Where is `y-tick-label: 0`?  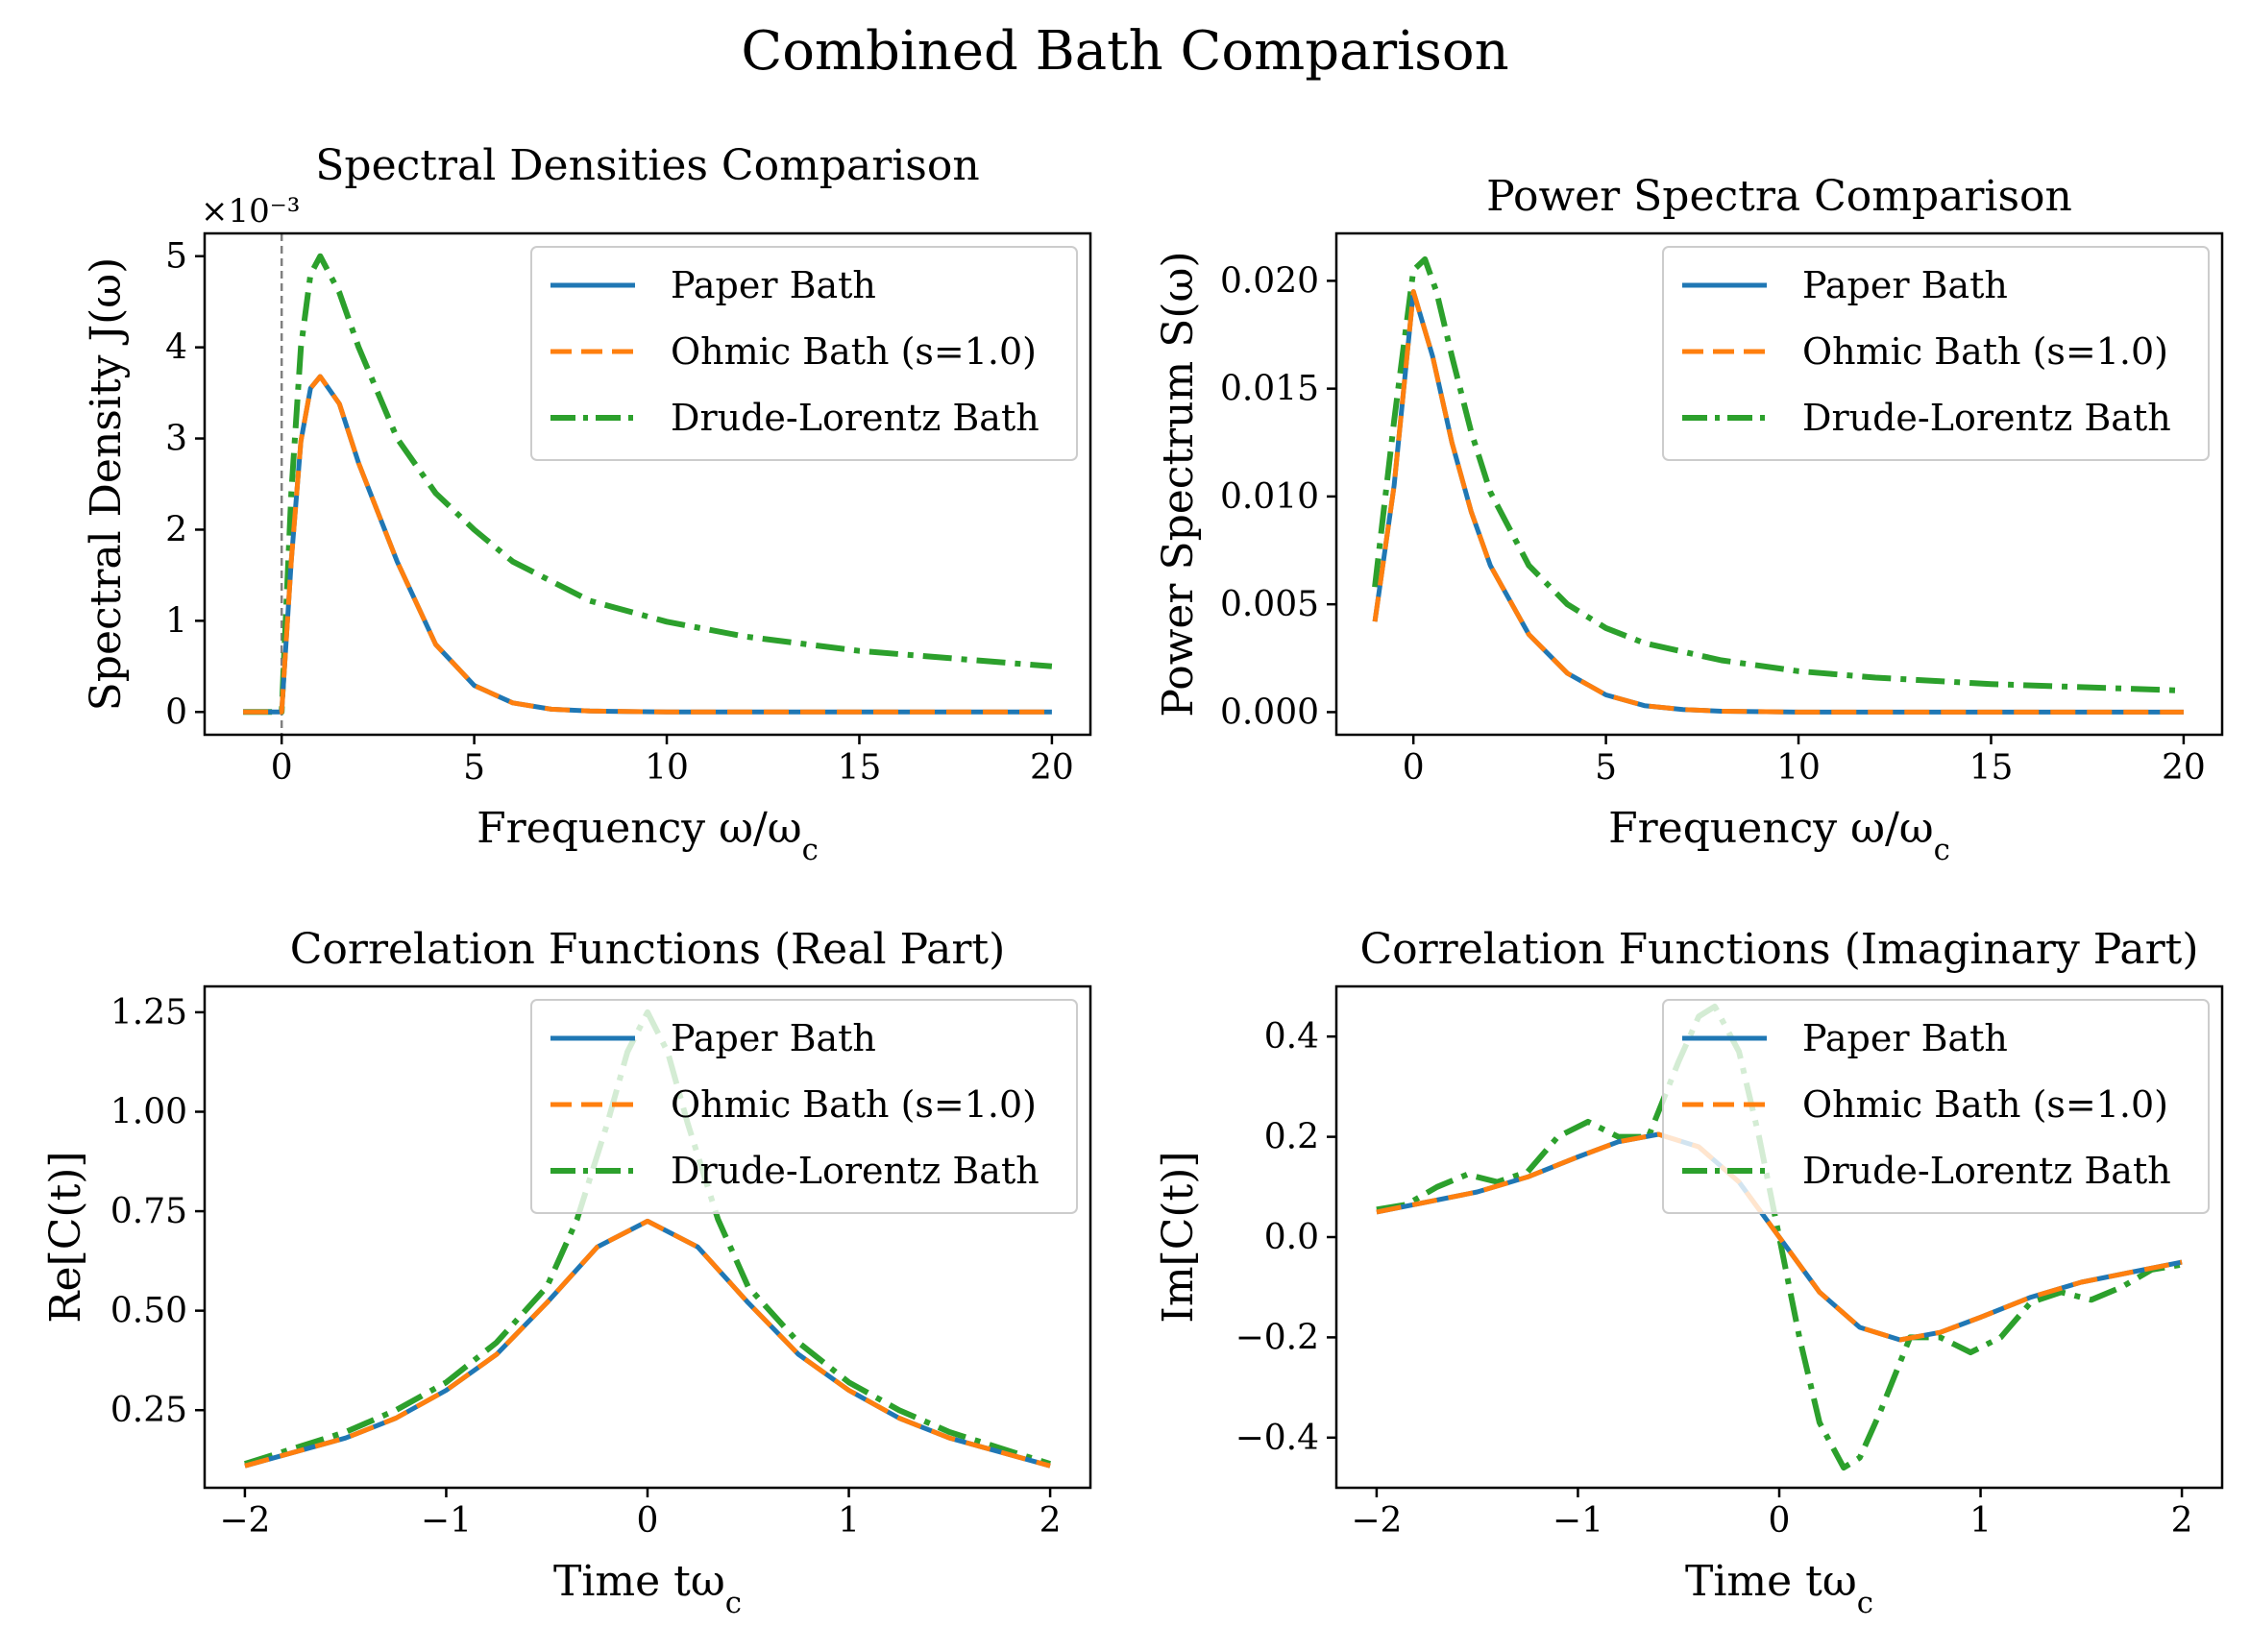
y-tick-label: 0 is located at coordinates (176, 712).